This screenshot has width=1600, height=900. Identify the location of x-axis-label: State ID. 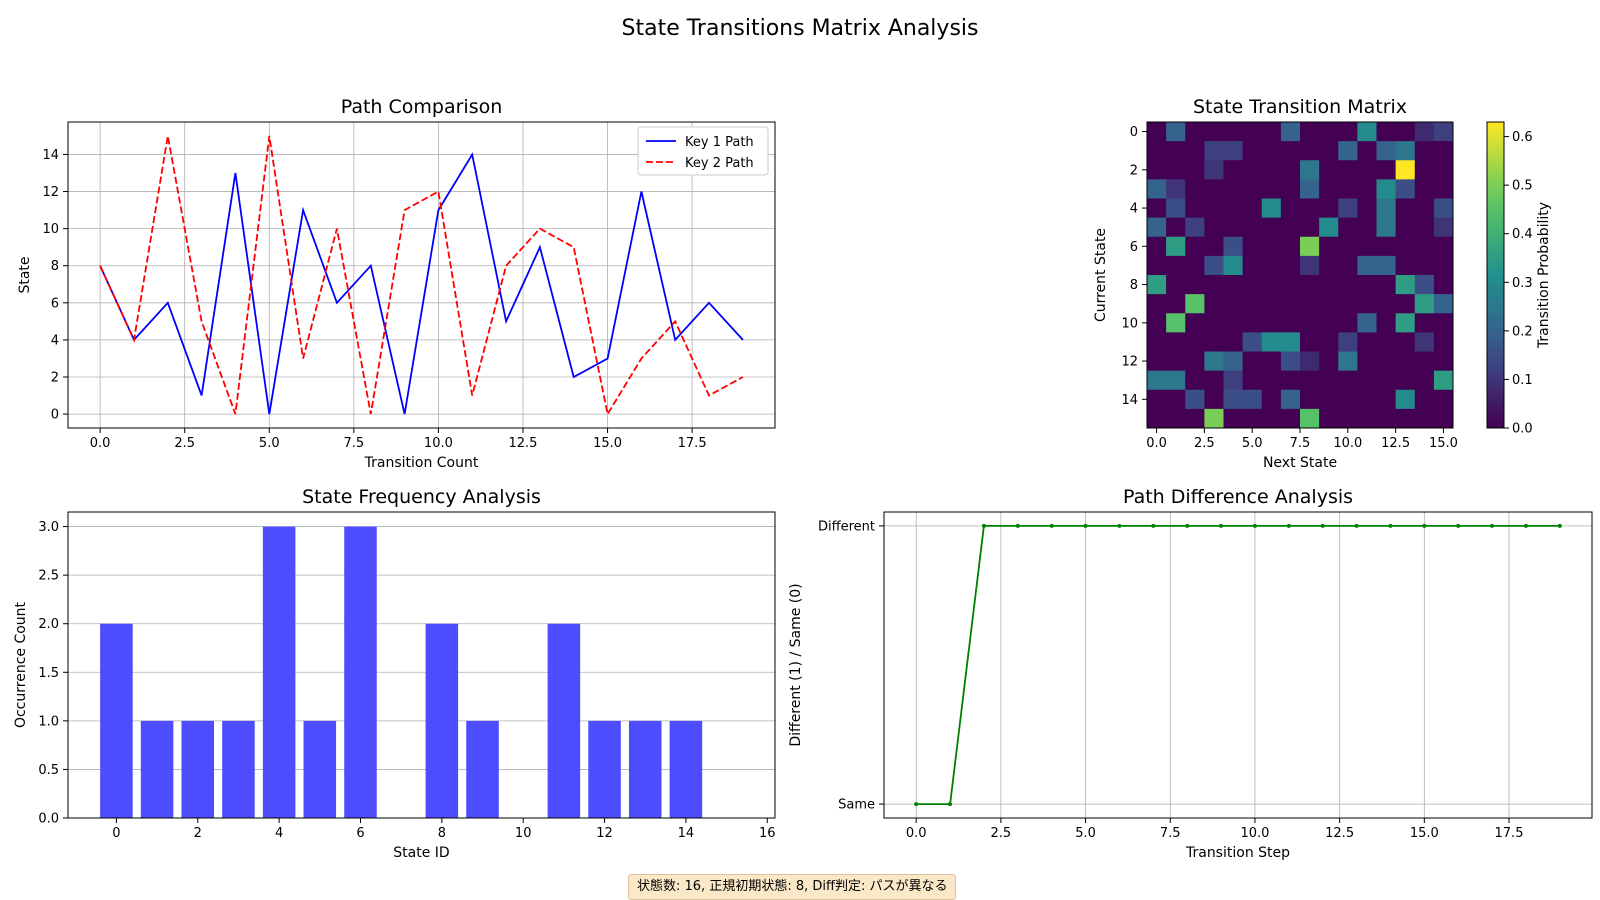
(421, 853).